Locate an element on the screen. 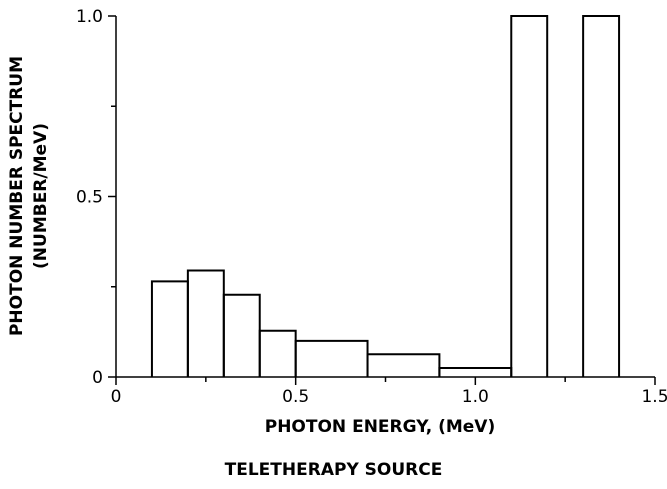 Image resolution: width=667 pixels, height=489 pixels. x-tick-label: 1.0 is located at coordinates (475, 397).